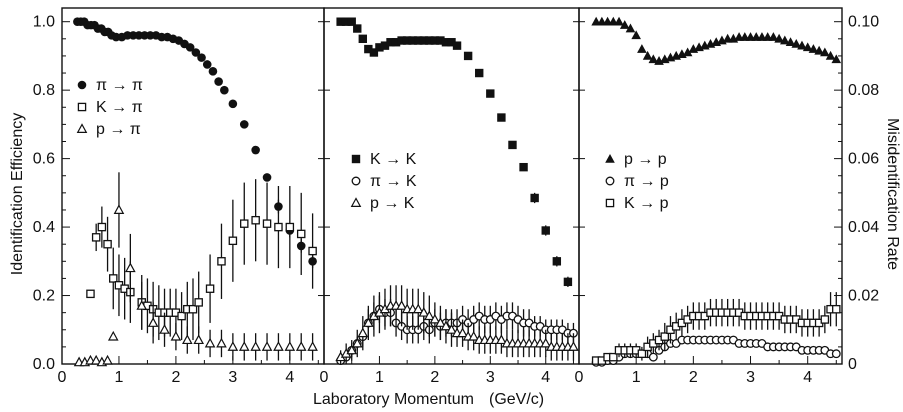 The image size is (903, 412). What do you see at coordinates (490, 377) in the screenshot?
I see `x-tick-label: 3` at bounding box center [490, 377].